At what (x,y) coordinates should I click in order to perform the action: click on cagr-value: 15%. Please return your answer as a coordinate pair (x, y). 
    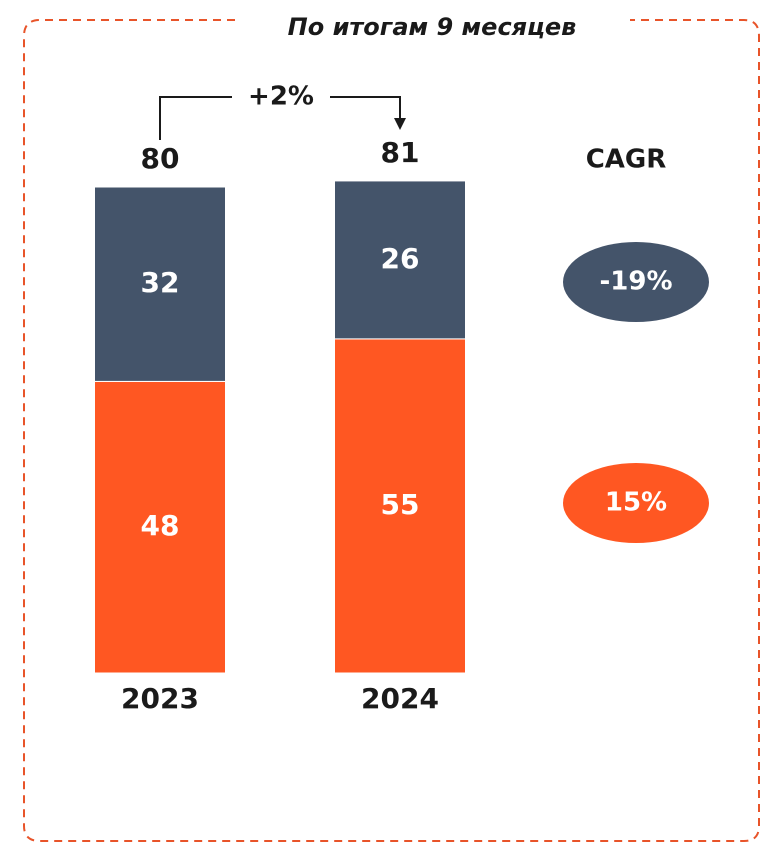
    Looking at the image, I should click on (636, 503).